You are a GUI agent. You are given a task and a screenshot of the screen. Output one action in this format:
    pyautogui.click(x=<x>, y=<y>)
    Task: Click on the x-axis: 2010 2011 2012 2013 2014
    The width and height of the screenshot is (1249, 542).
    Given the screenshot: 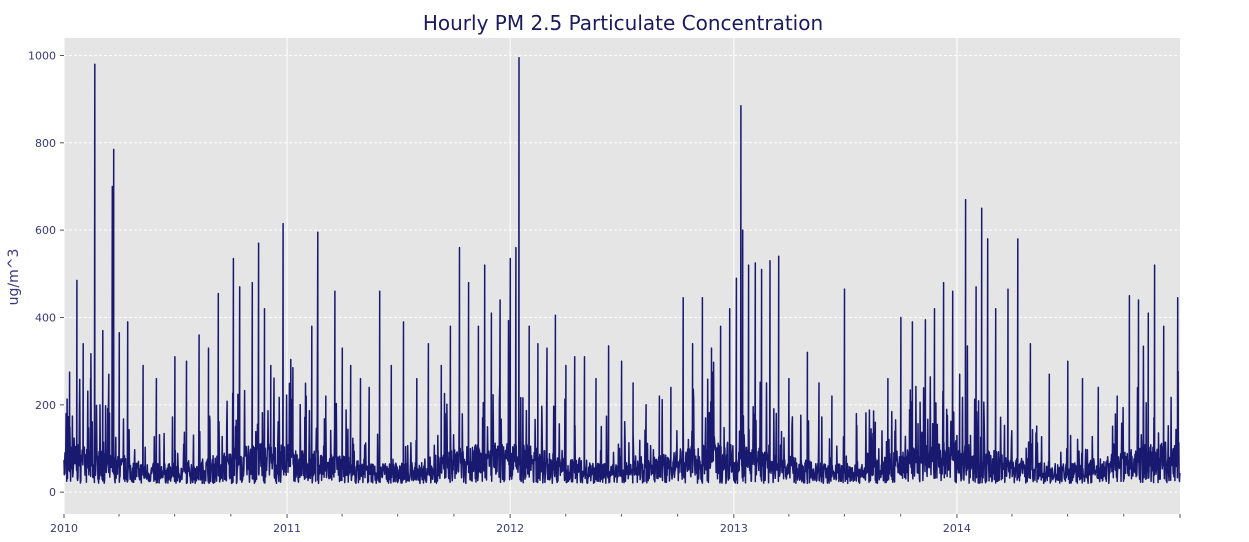 What is the action you would take?
    pyautogui.click(x=615, y=524)
    